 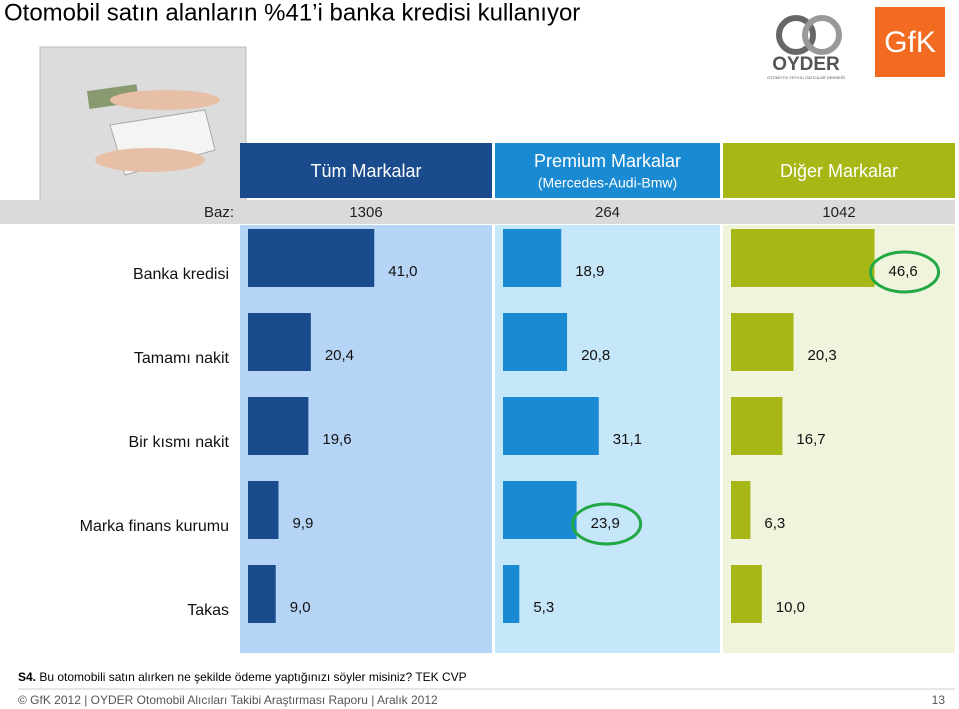 What do you see at coordinates (790, 607) in the screenshot?
I see `value-label: 10,0` at bounding box center [790, 607].